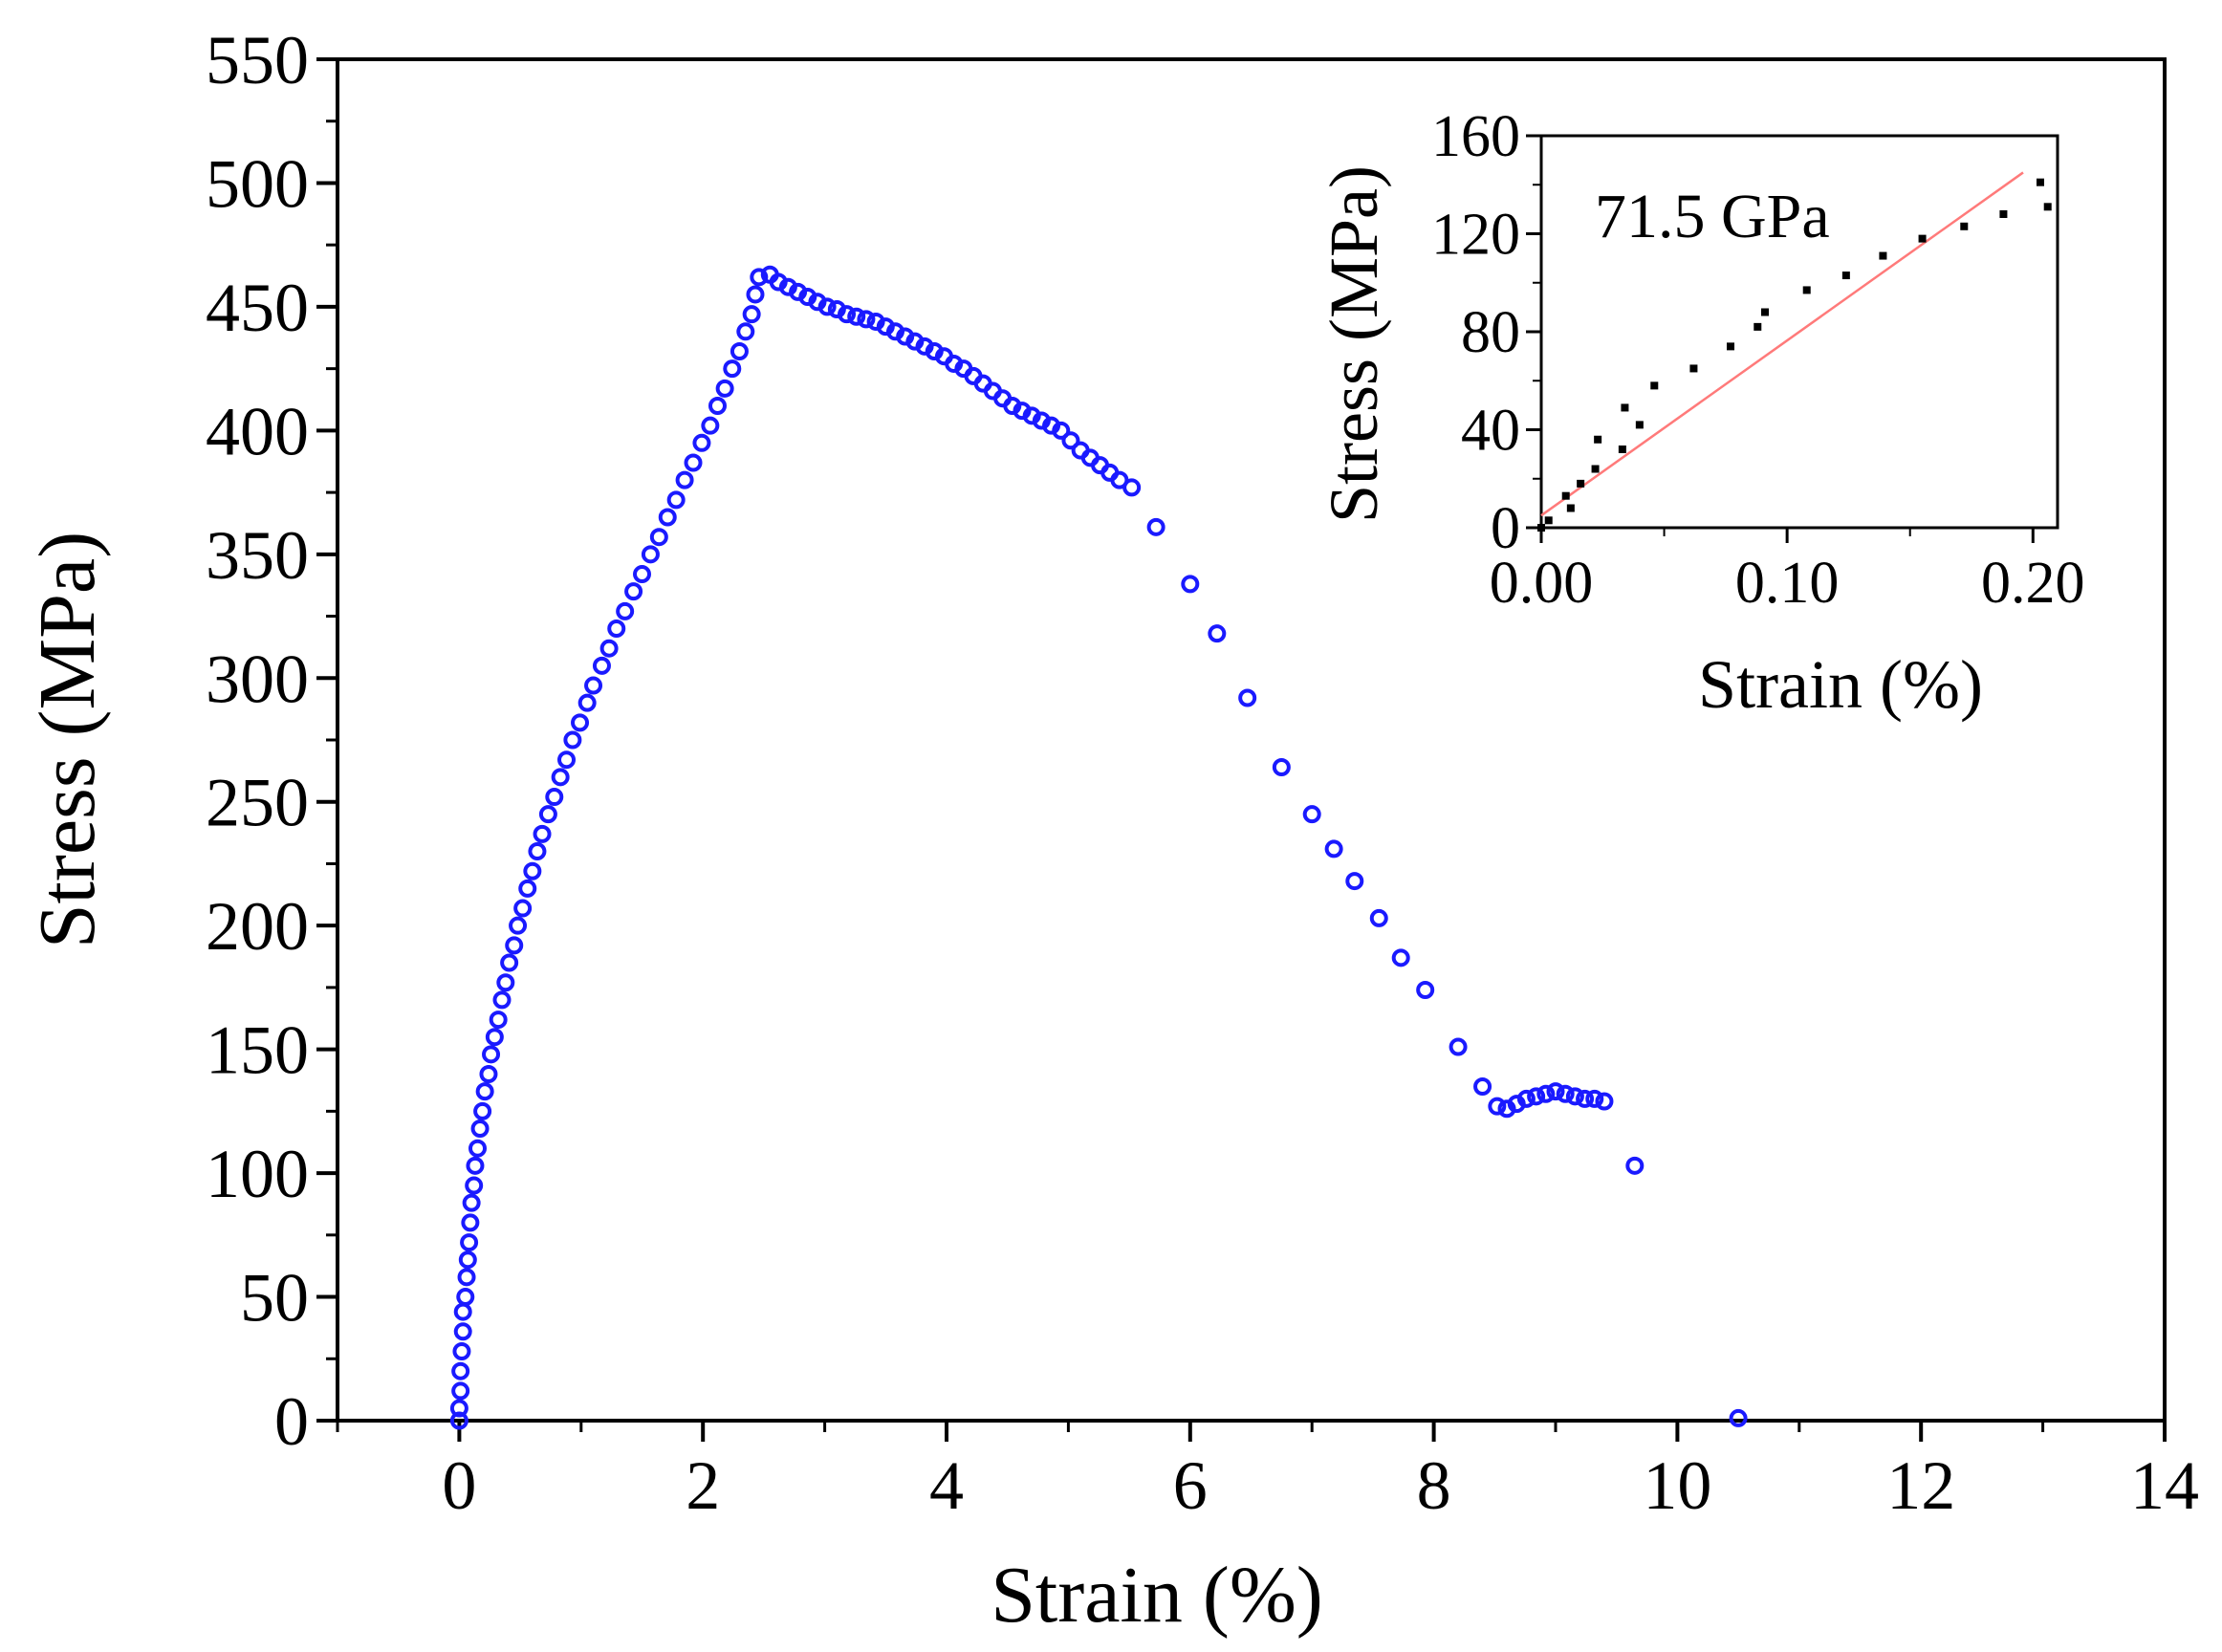 The height and width of the screenshot is (1652, 2222). Describe the element at coordinates (257, 183) in the screenshot. I see `main-y-tick-label: 500` at that location.